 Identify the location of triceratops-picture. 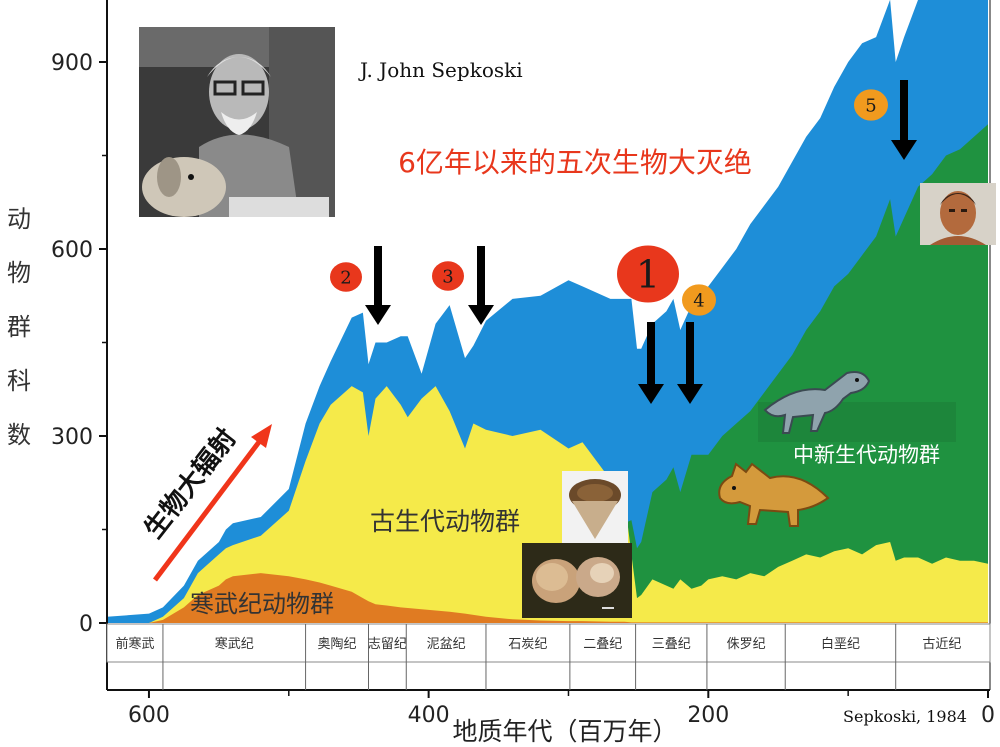
(772, 490).